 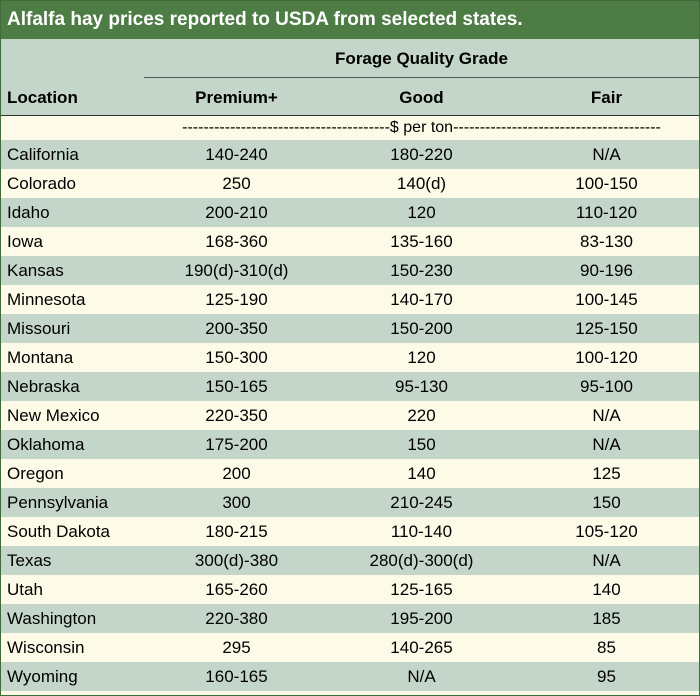 What do you see at coordinates (236, 241) in the screenshot?
I see `premium-cell: 168-360` at bounding box center [236, 241].